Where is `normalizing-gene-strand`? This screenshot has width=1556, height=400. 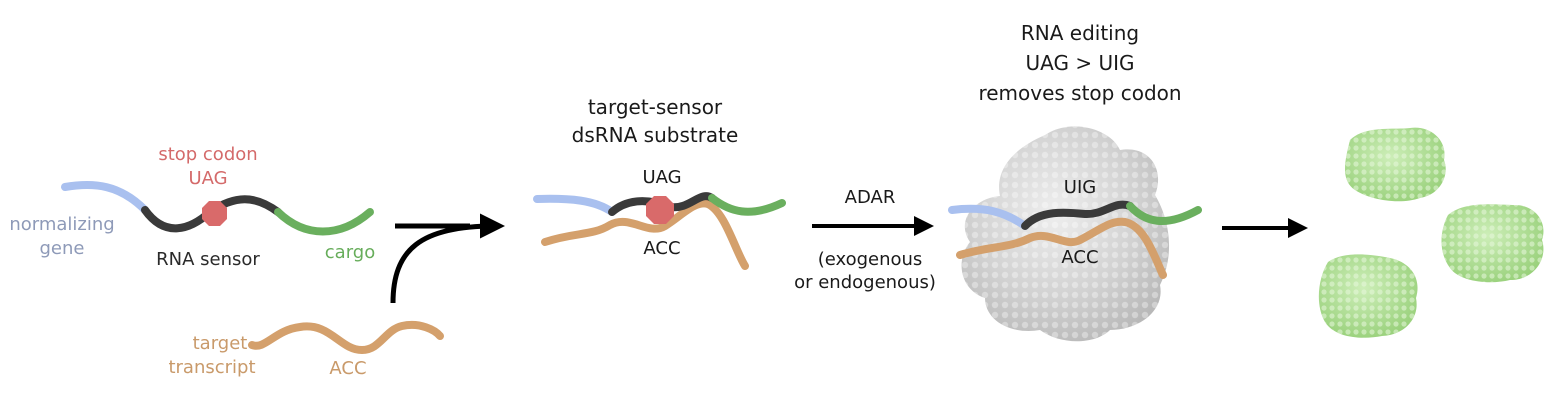
normalizing-gene-strand is located at coordinates (105, 197).